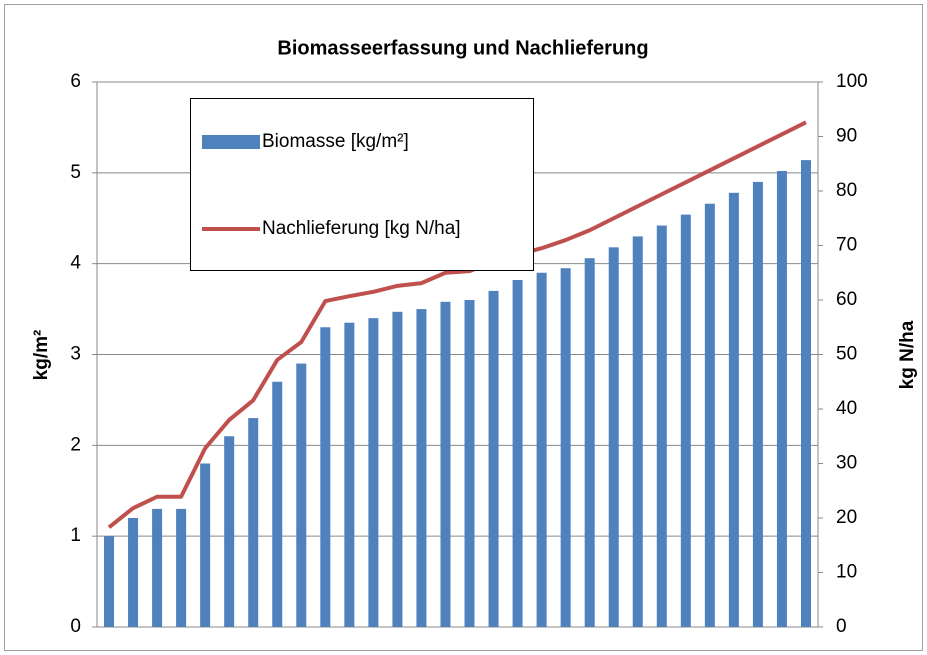 This screenshot has height=655, width=927. What do you see at coordinates (846, 136) in the screenshot?
I see `y2-tick-label: 90` at bounding box center [846, 136].